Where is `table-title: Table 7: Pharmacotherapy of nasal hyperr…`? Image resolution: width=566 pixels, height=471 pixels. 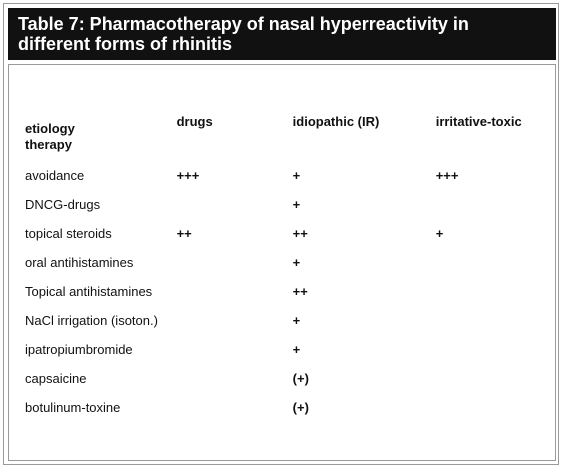
table-title: Table 7: Pharmacotherapy of nasal hyperr… is located at coordinates (243, 34).